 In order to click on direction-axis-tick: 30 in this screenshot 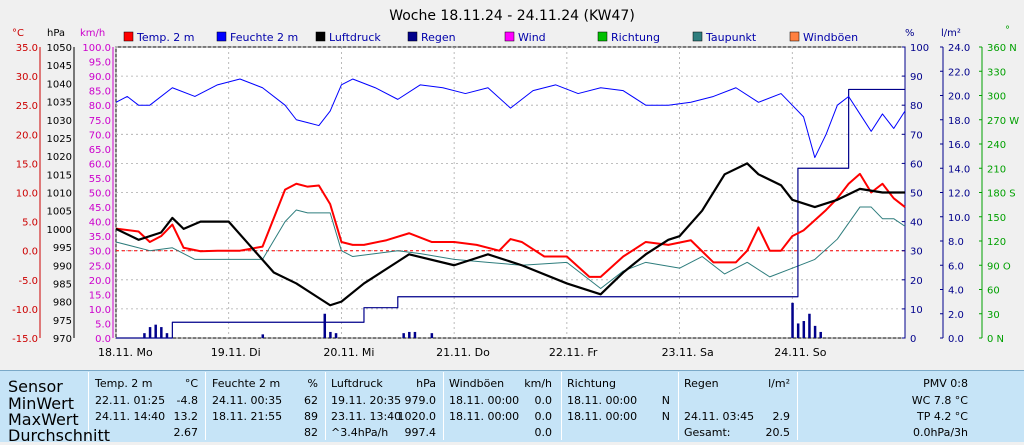, I will do `click(993, 315)`.